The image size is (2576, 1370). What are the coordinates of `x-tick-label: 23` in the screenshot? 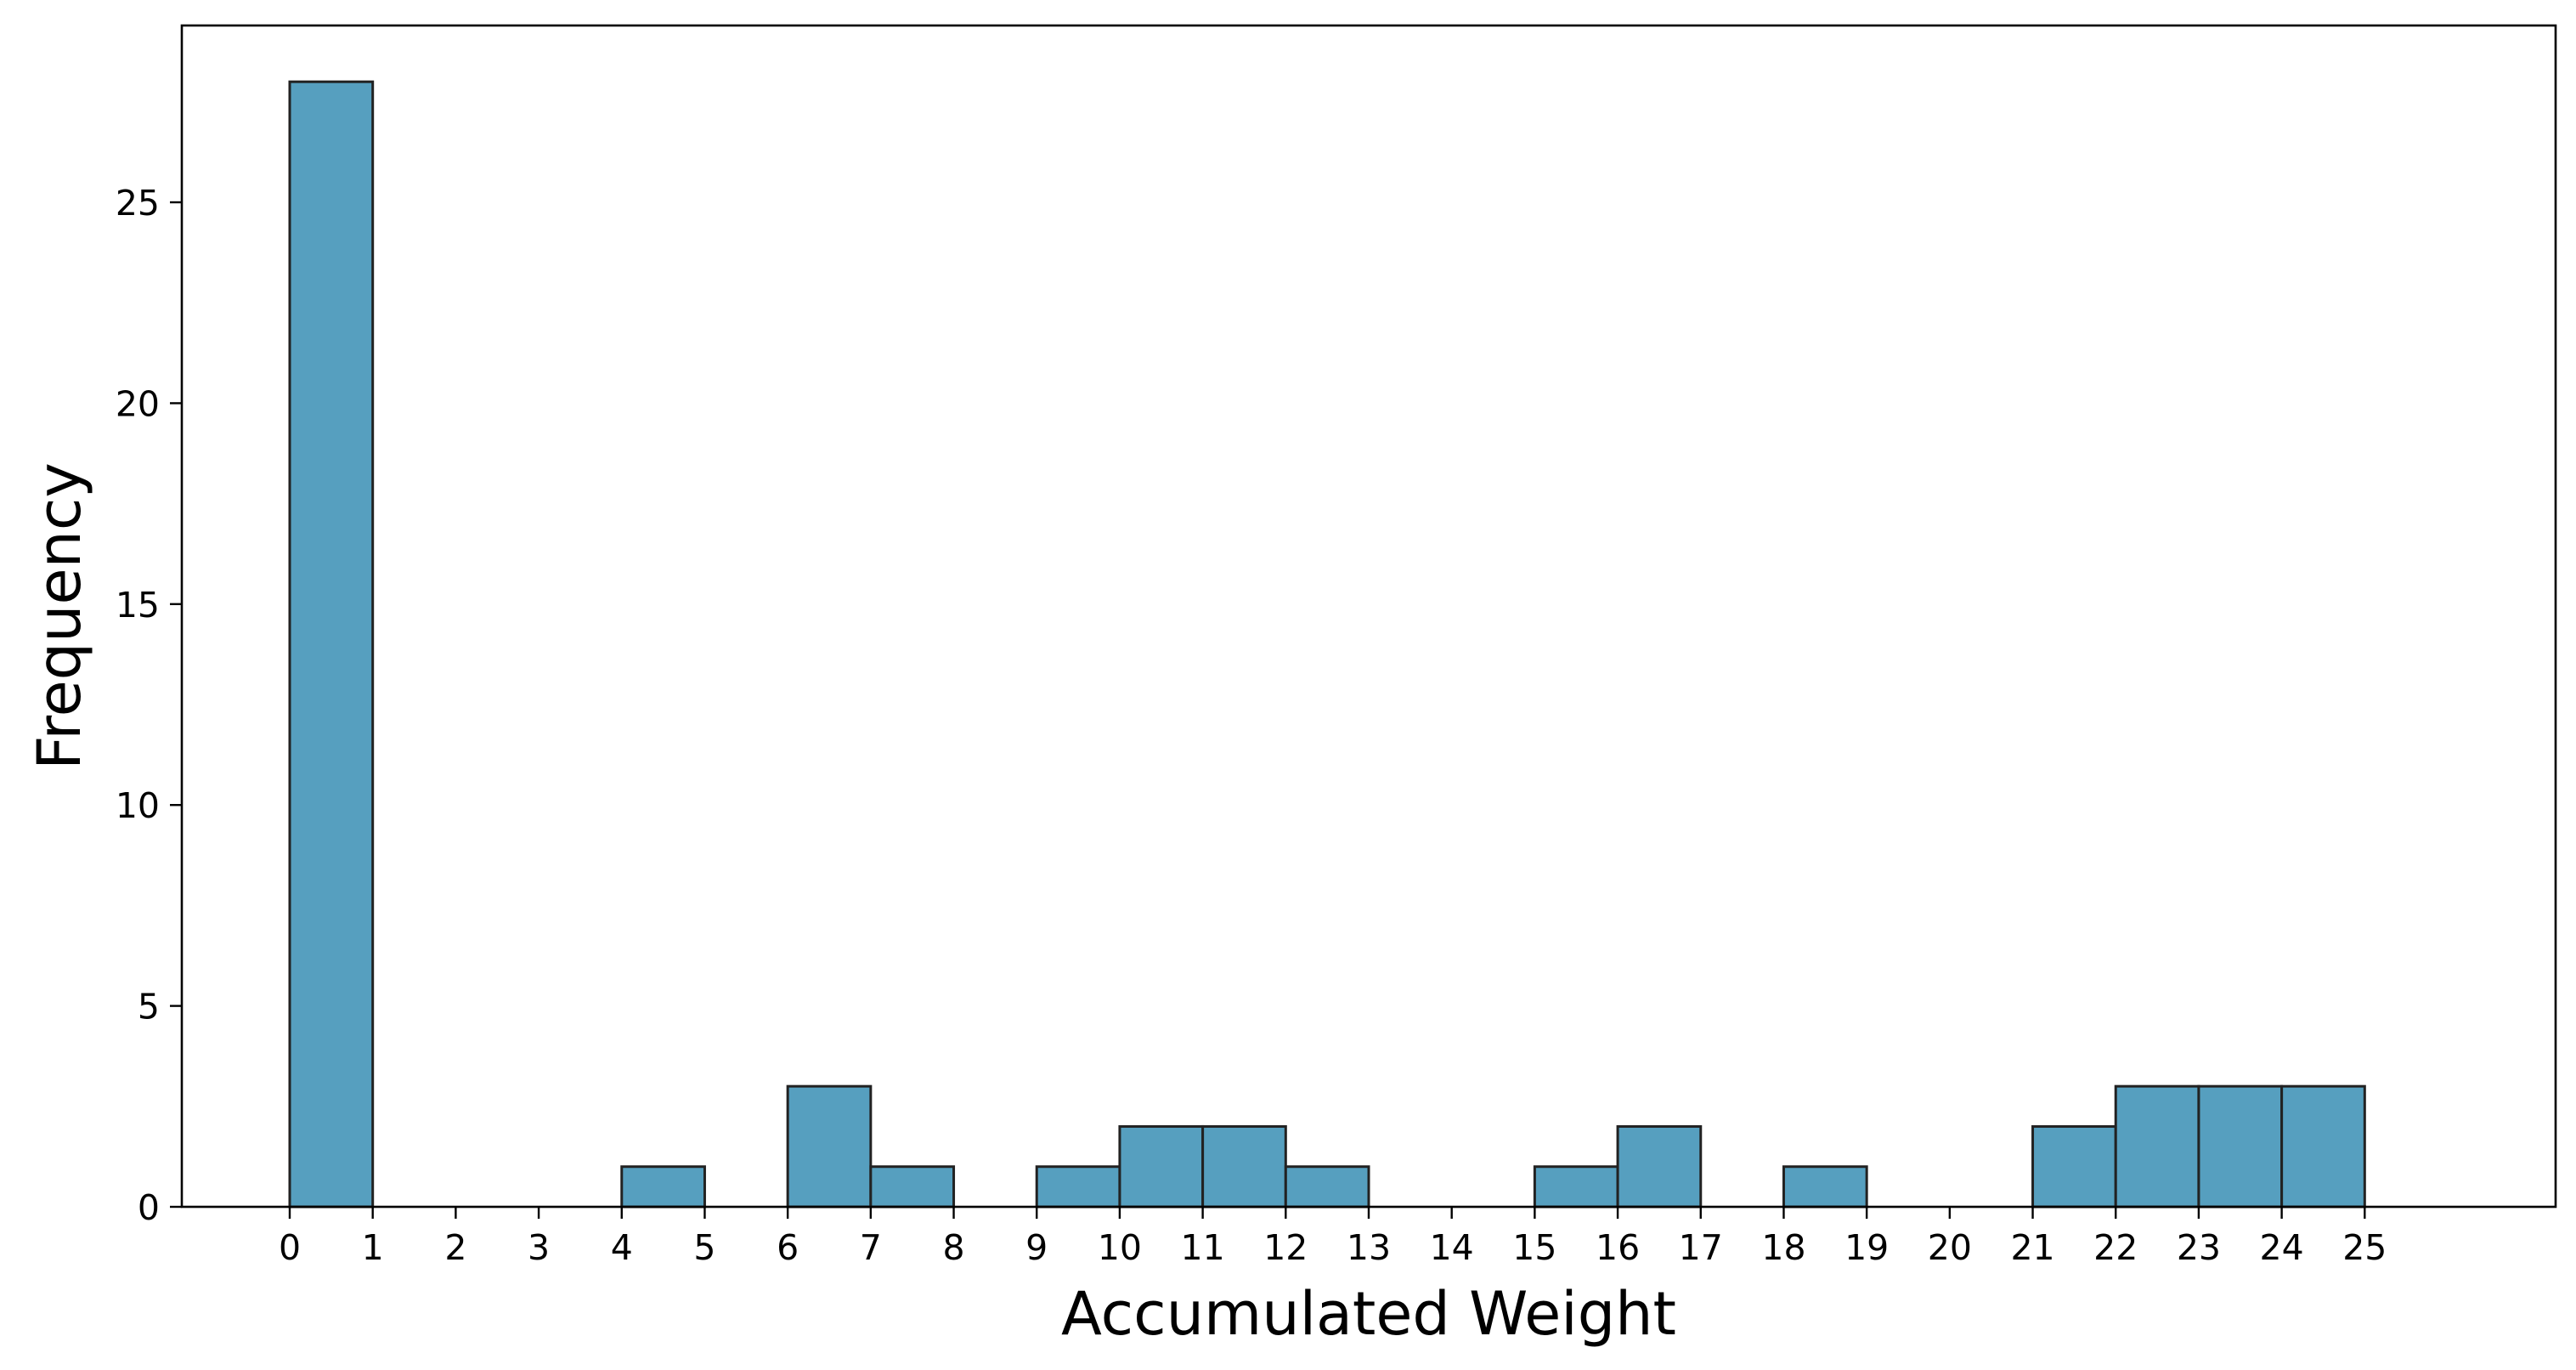 It's located at (2199, 1247).